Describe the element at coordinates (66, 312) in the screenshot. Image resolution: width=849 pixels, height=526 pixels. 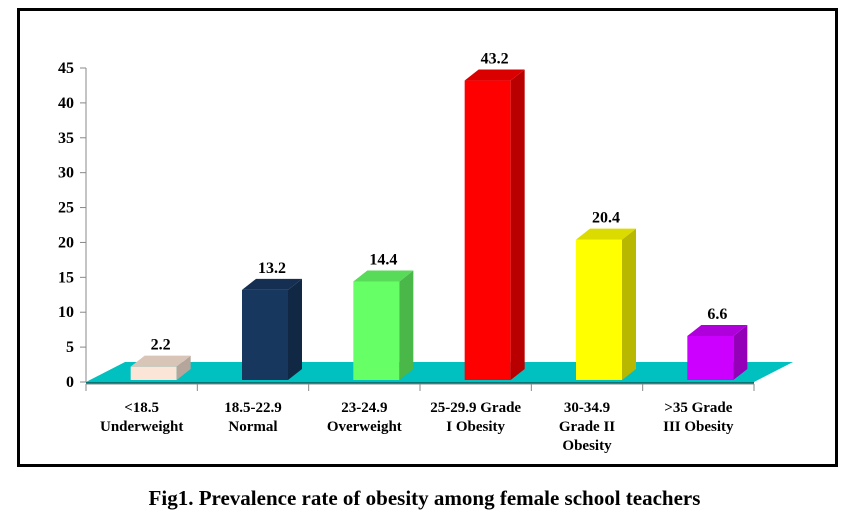
I see `y-tick-label: 10` at that location.